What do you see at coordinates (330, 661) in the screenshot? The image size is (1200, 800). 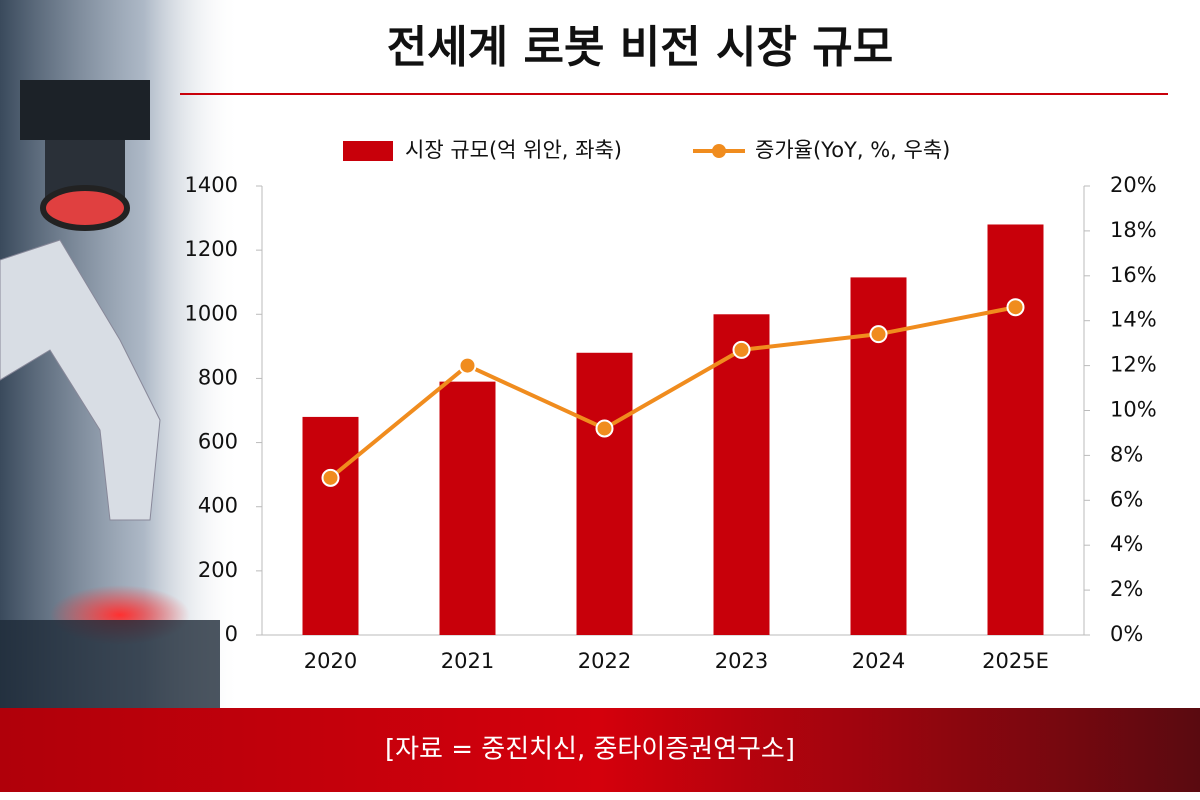 I see `x-tick-label: 2020` at bounding box center [330, 661].